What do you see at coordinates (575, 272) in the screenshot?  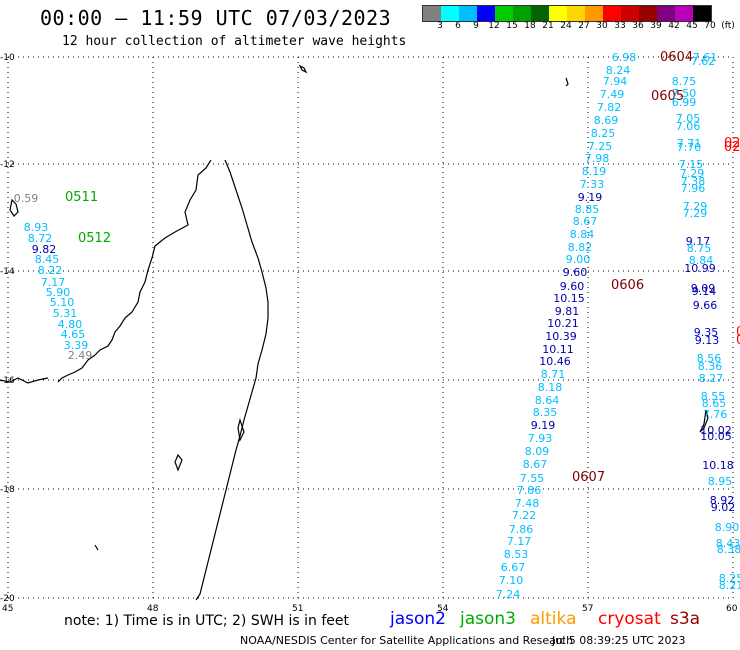 I see `wave-height-value: 9.60` at bounding box center [575, 272].